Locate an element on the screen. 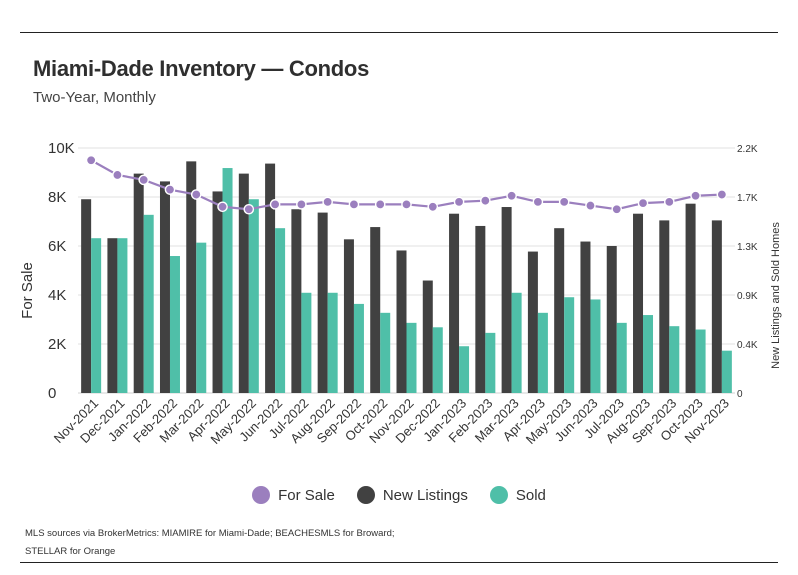 Image resolution: width=798 pixels, height=575 pixels. legend-swatch-for-sale is located at coordinates (261, 495).